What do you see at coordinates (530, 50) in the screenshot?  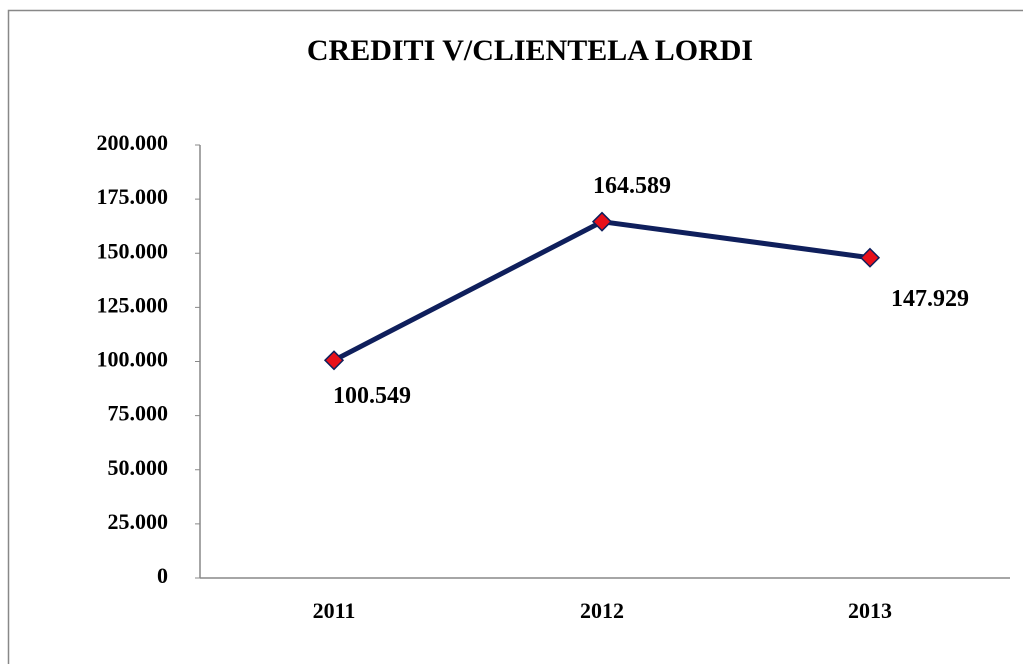 I see `chart-title: CREDITI V/CLIENTELA LORDI` at bounding box center [530, 50].